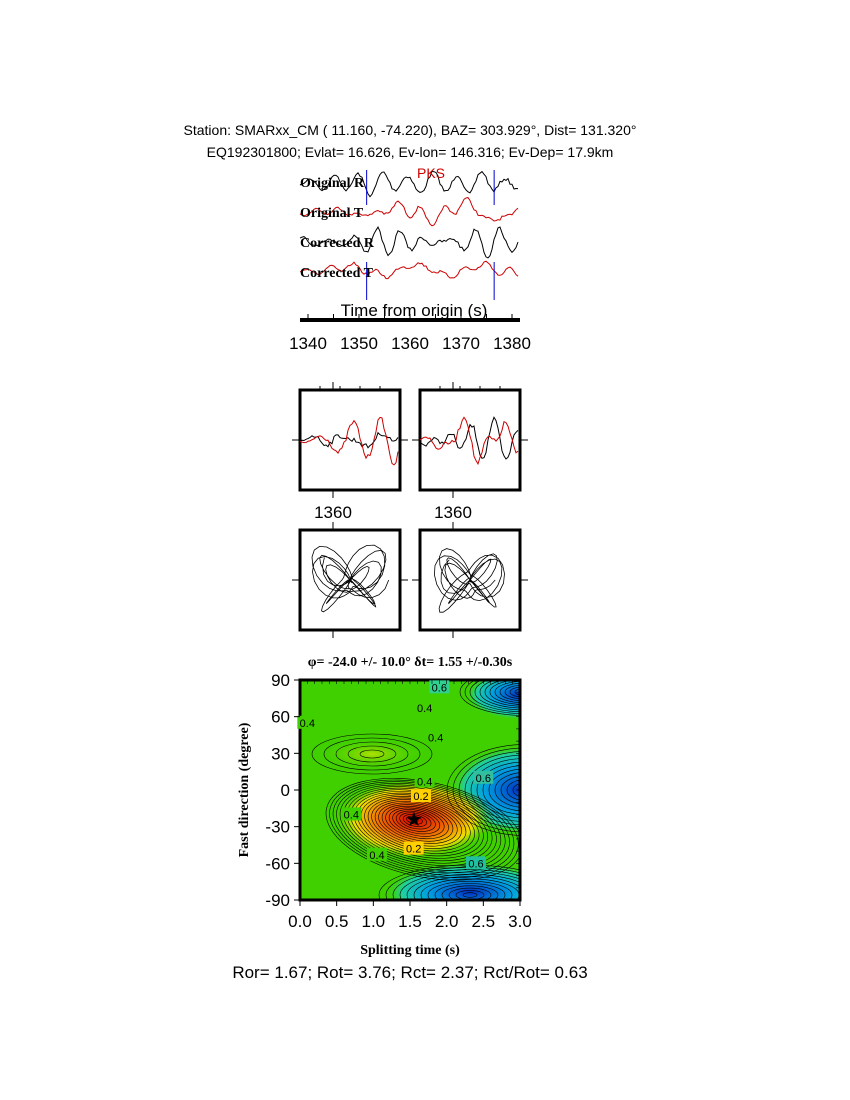 The width and height of the screenshot is (850, 1100). What do you see at coordinates (337, 921) in the screenshot?
I see `x-tick-label: 0.5` at bounding box center [337, 921].